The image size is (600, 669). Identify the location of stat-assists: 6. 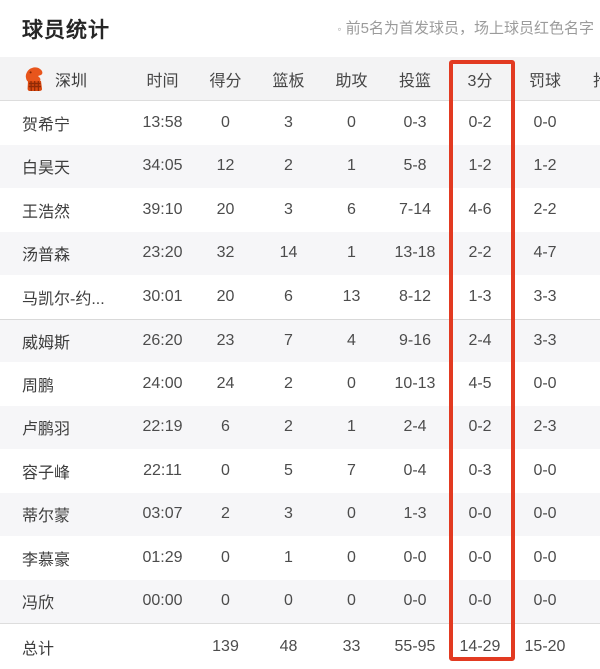
(351, 209).